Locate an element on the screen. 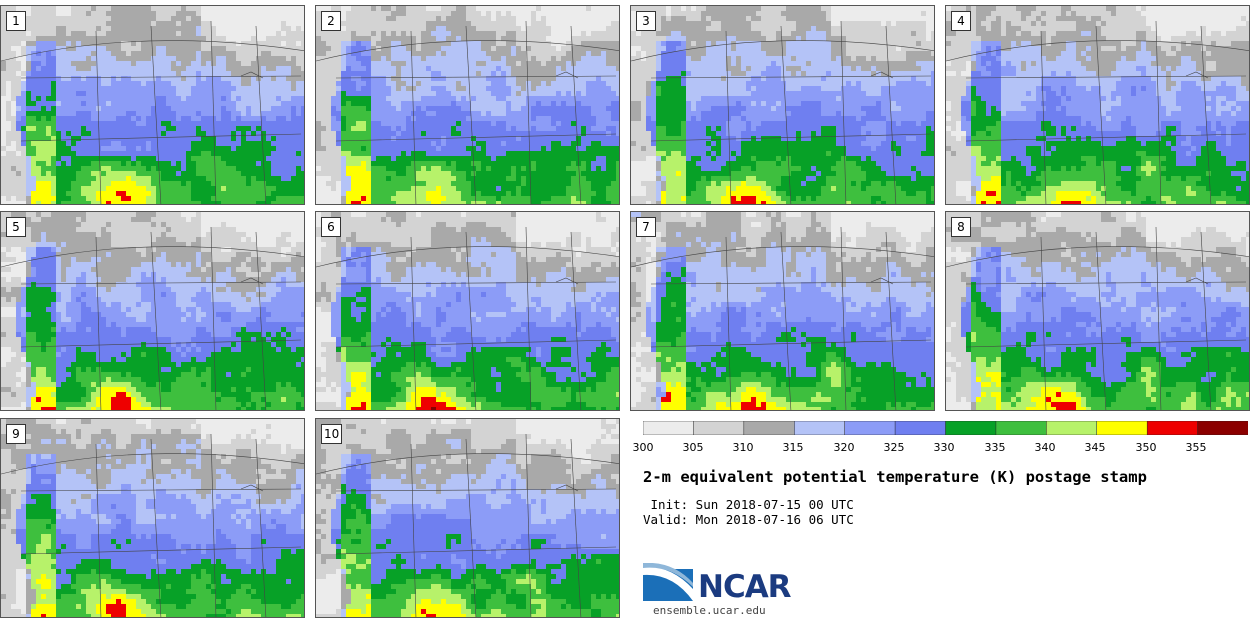 The image size is (1260, 619). map-panel: 6 is located at coordinates (467, 311).